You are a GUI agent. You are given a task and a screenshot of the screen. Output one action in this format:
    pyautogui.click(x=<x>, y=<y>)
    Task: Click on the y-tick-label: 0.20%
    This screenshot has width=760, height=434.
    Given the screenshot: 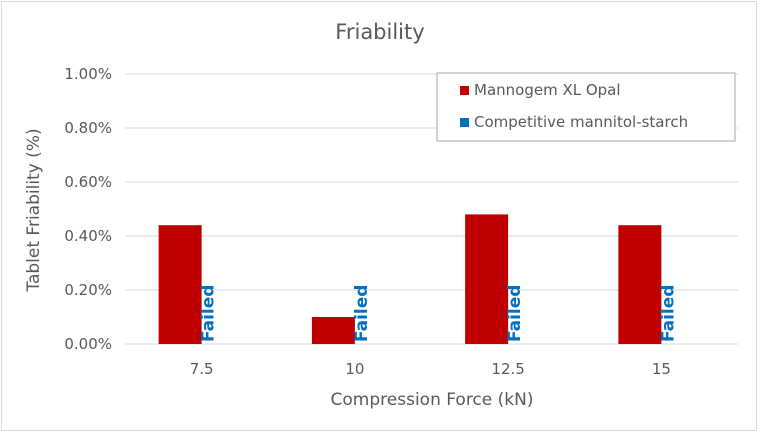 What is the action you would take?
    pyautogui.click(x=88, y=290)
    